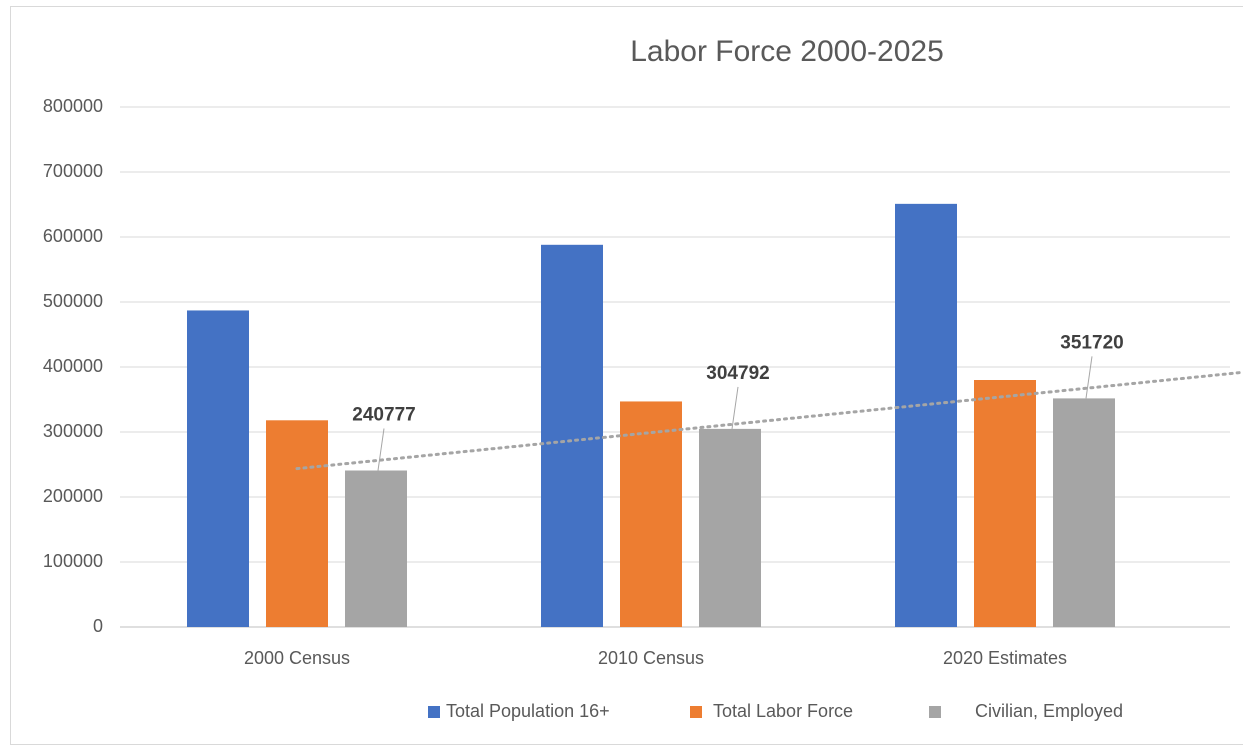  What do you see at coordinates (73, 171) in the screenshot?
I see `y-tick-label: 700000` at bounding box center [73, 171].